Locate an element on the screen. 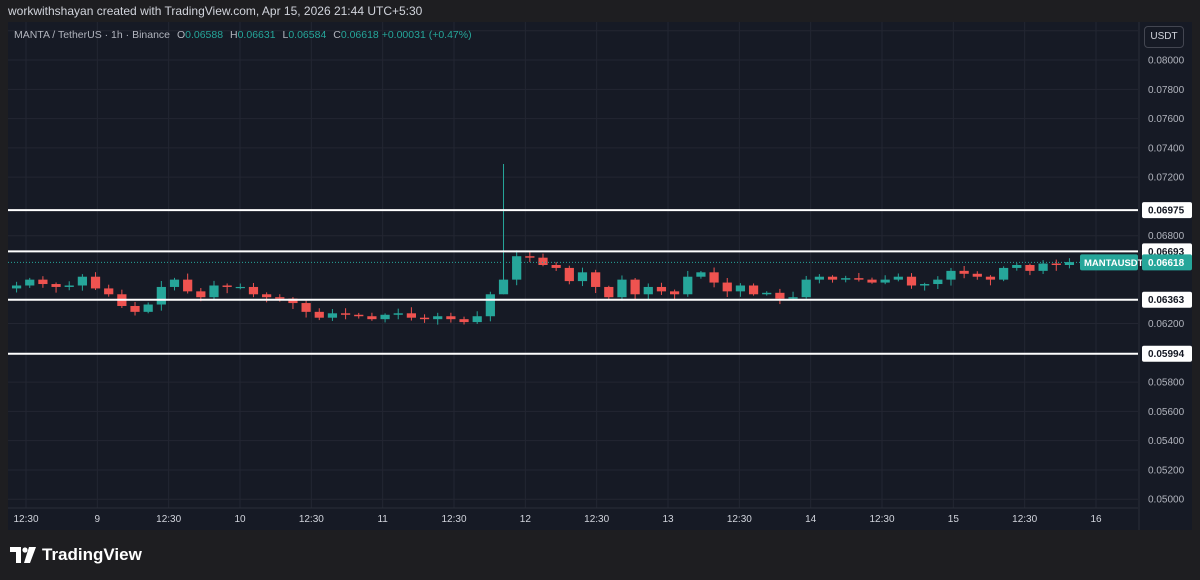 Image resolution: width=1200 pixels, height=580 pixels. x-tick-label: 12 is located at coordinates (526, 519).